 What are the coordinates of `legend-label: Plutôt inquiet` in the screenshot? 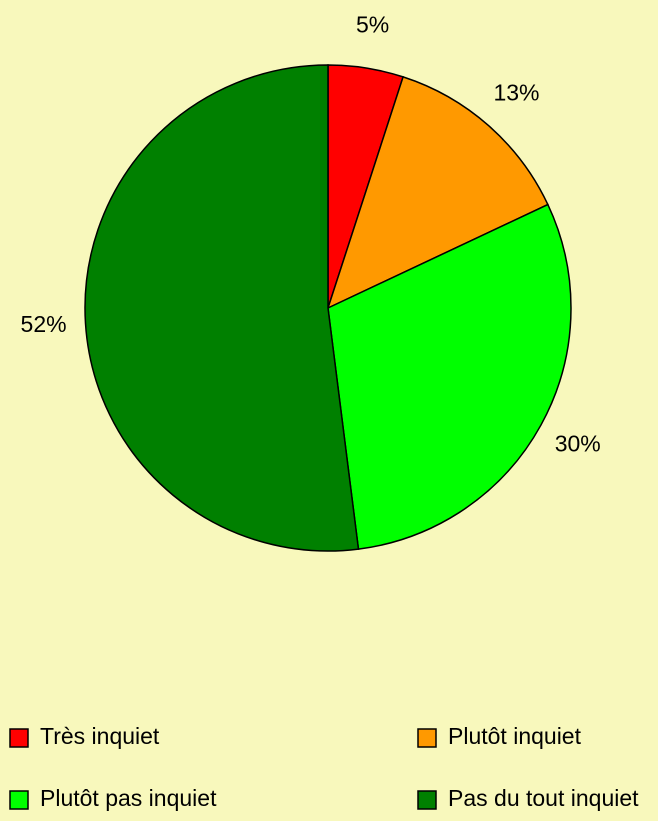 It's located at (515, 736).